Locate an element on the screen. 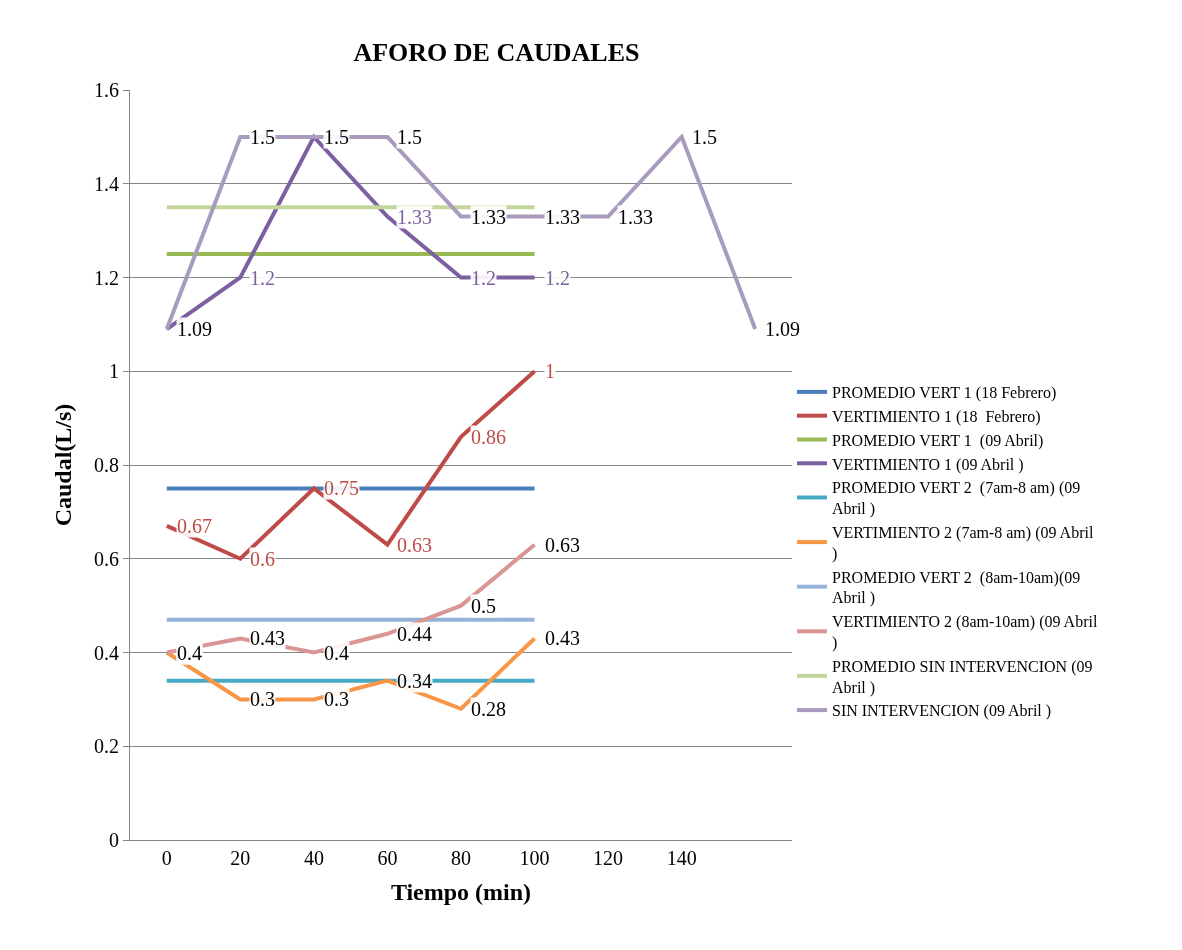 The width and height of the screenshot is (1182, 950). data-label: 0.44 is located at coordinates (414, 634).